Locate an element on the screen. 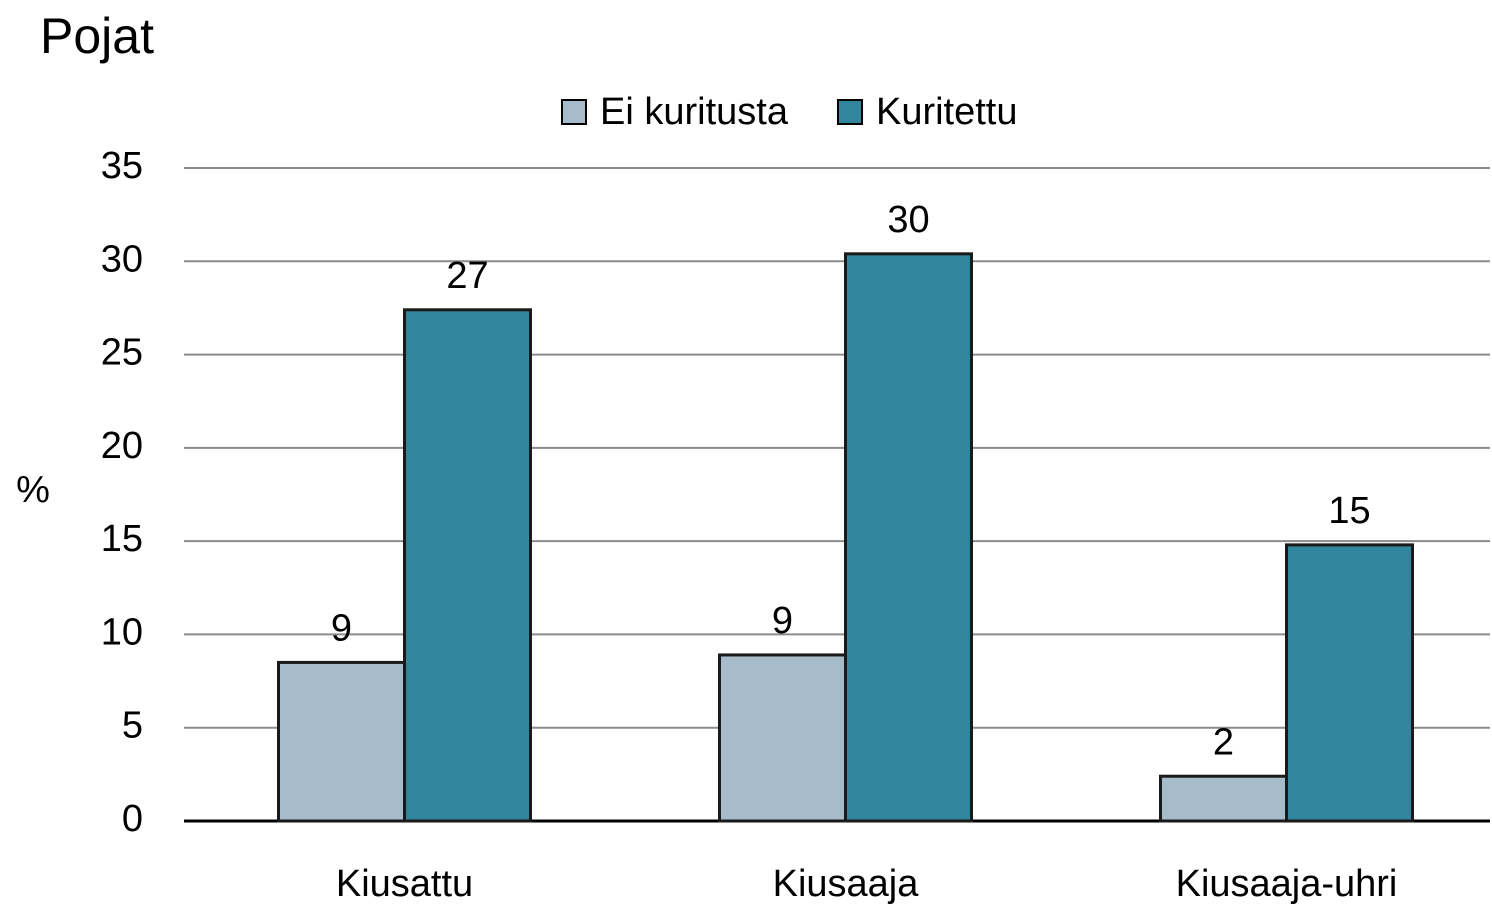 The height and width of the screenshot is (910, 1492). y-tick-label: 20 is located at coordinates (122, 446).